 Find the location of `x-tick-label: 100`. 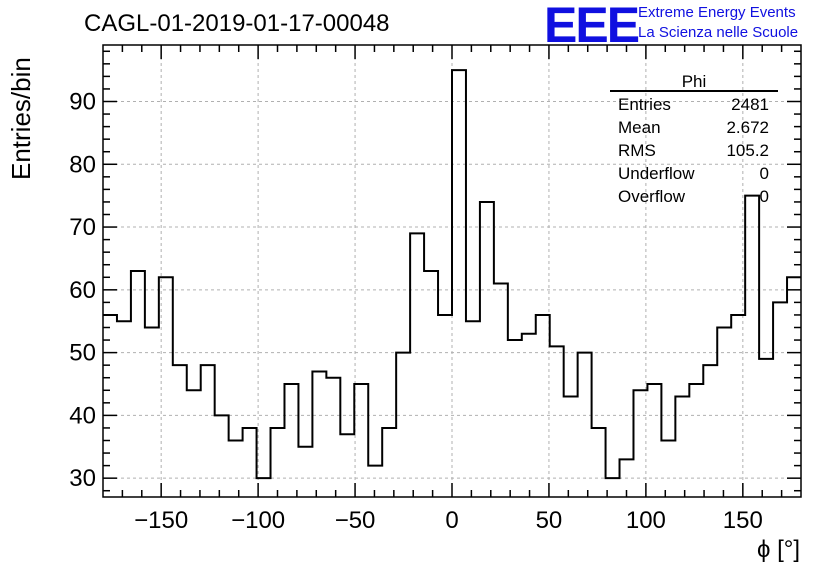

x-tick-label: 100 is located at coordinates (646, 520).